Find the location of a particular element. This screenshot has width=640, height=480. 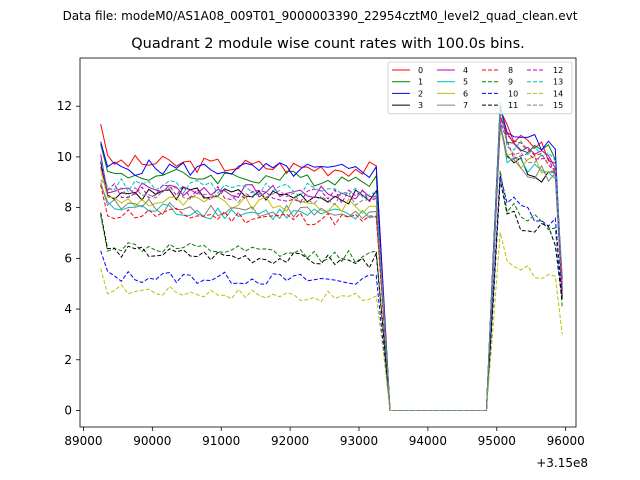

y-tick-label: 2 is located at coordinates (68, 360).